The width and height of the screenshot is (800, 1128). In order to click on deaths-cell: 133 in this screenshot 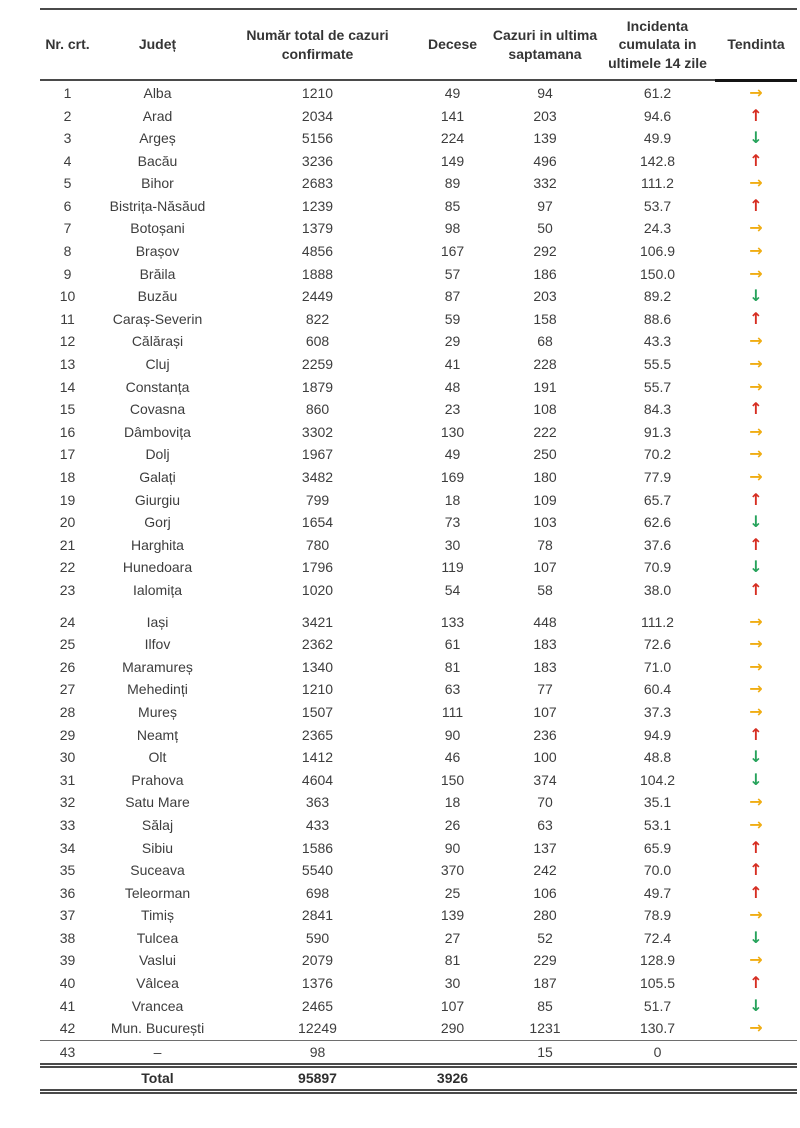, I will do `click(452, 621)`.